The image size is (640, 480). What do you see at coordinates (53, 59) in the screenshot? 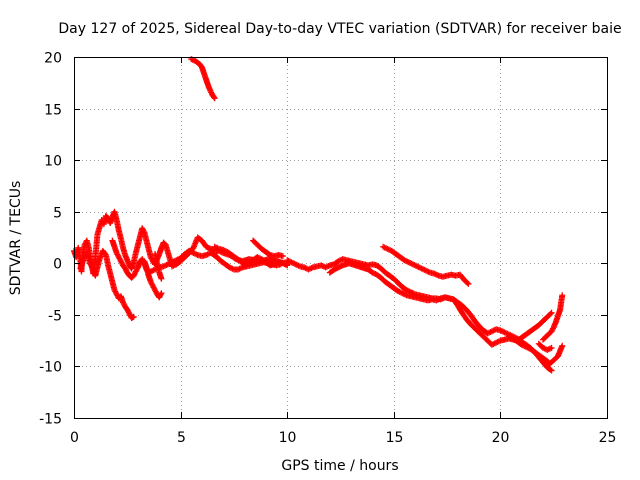
I see `y-tick-label: 20` at bounding box center [53, 59].